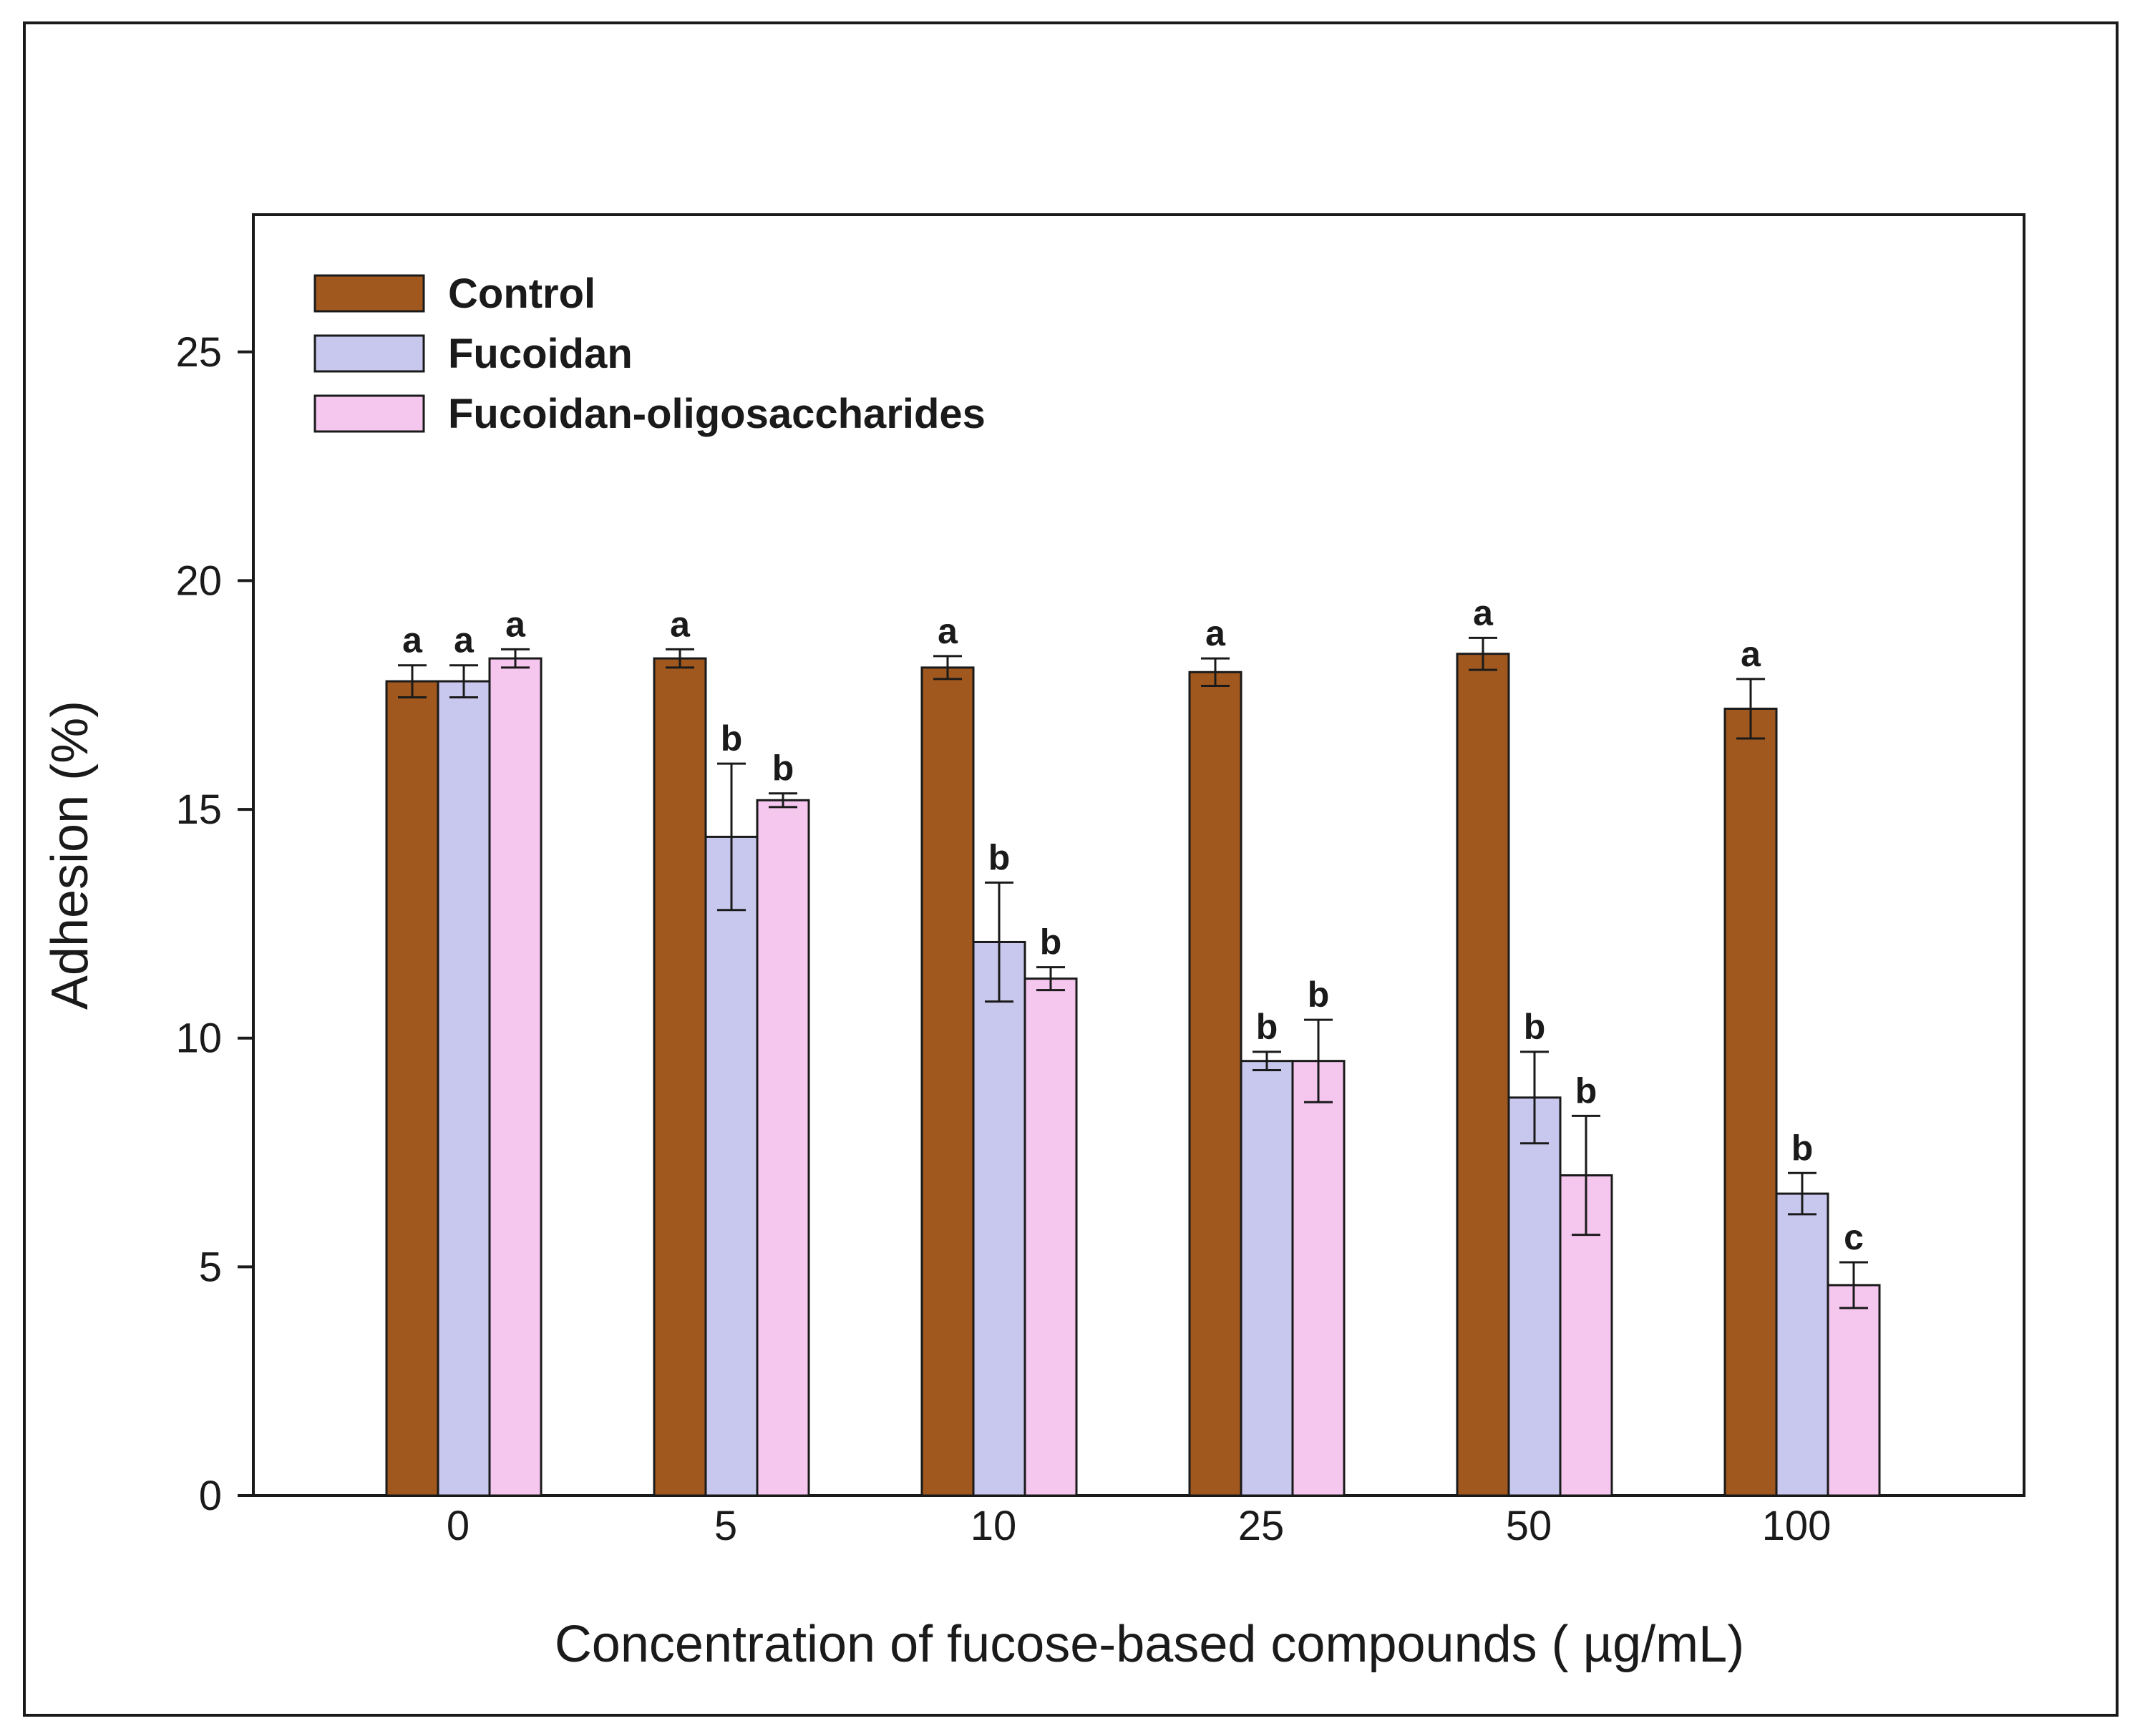 This screenshot has width=2140, height=1736. Describe the element at coordinates (1529, 1526) in the screenshot. I see `x-tick-label: 50` at that location.